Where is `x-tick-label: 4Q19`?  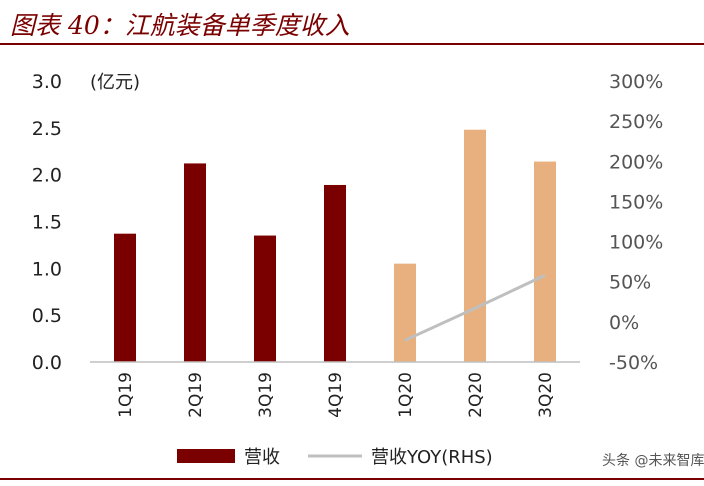
x-tick-label: 4Q19 is located at coordinates (336, 395).